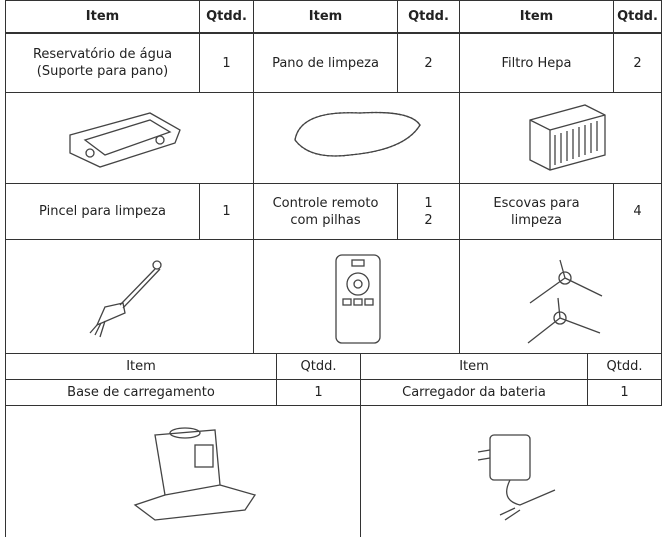 The image size is (665, 537). I want to click on water-tank-icon, so click(125, 140).